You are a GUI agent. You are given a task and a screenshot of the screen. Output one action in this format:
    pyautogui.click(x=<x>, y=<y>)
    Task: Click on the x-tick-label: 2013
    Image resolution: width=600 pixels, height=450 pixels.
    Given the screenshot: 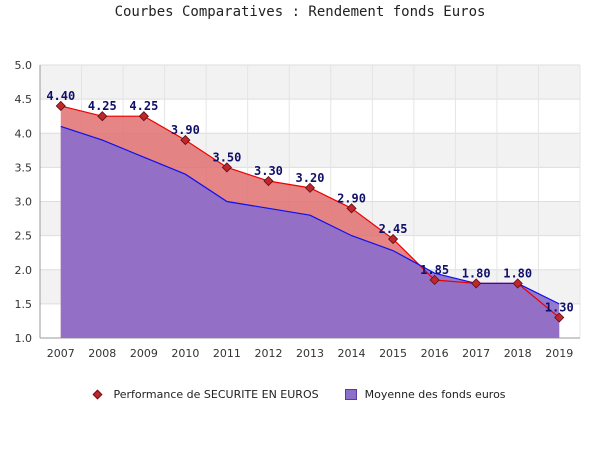 What is the action you would take?
    pyautogui.click(x=310, y=353)
    